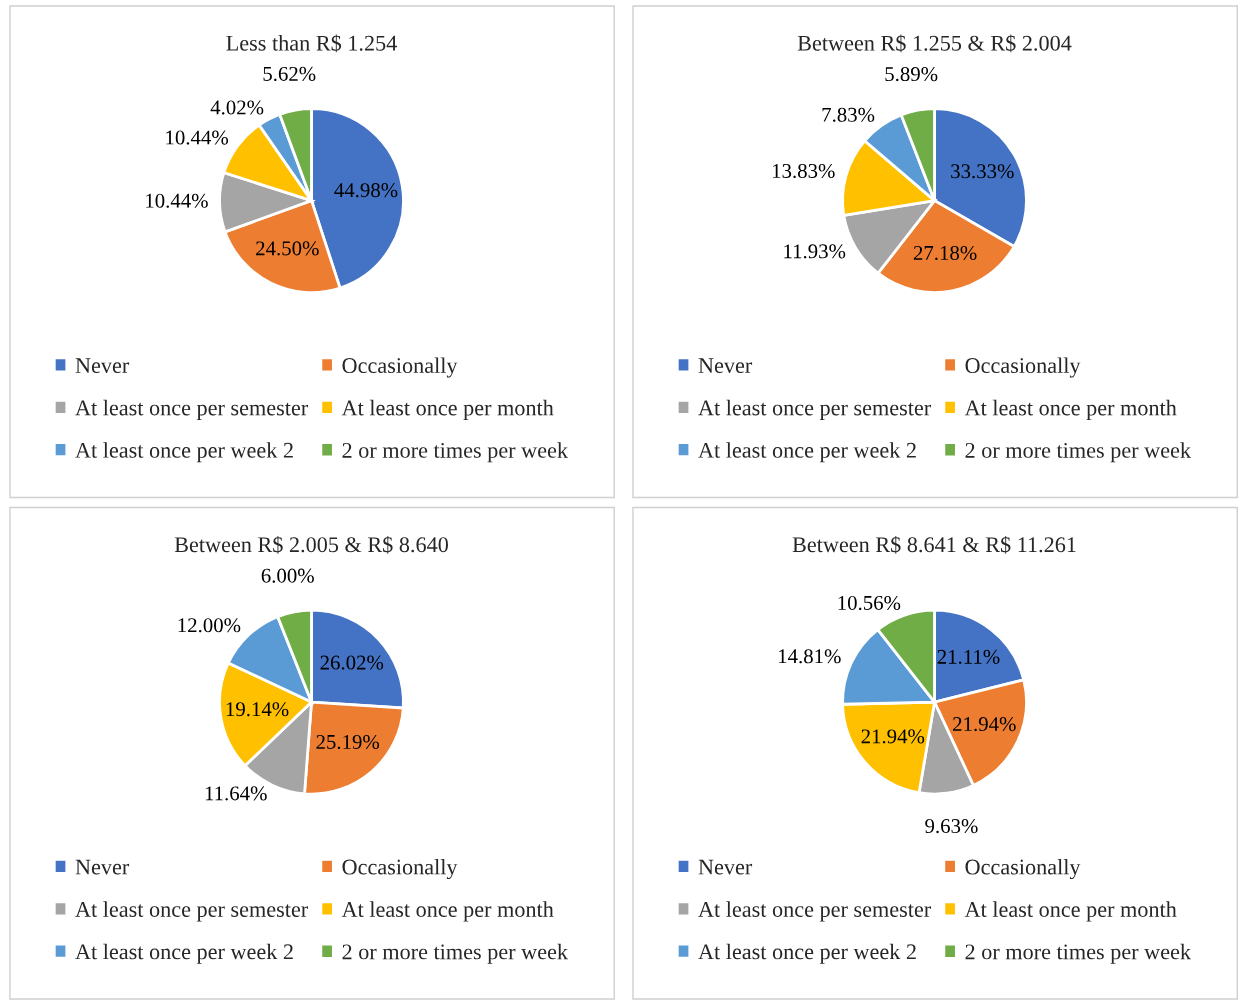  Describe the element at coordinates (311, 43) in the screenshot. I see `chart-title: Less than R$ 1.254` at that location.